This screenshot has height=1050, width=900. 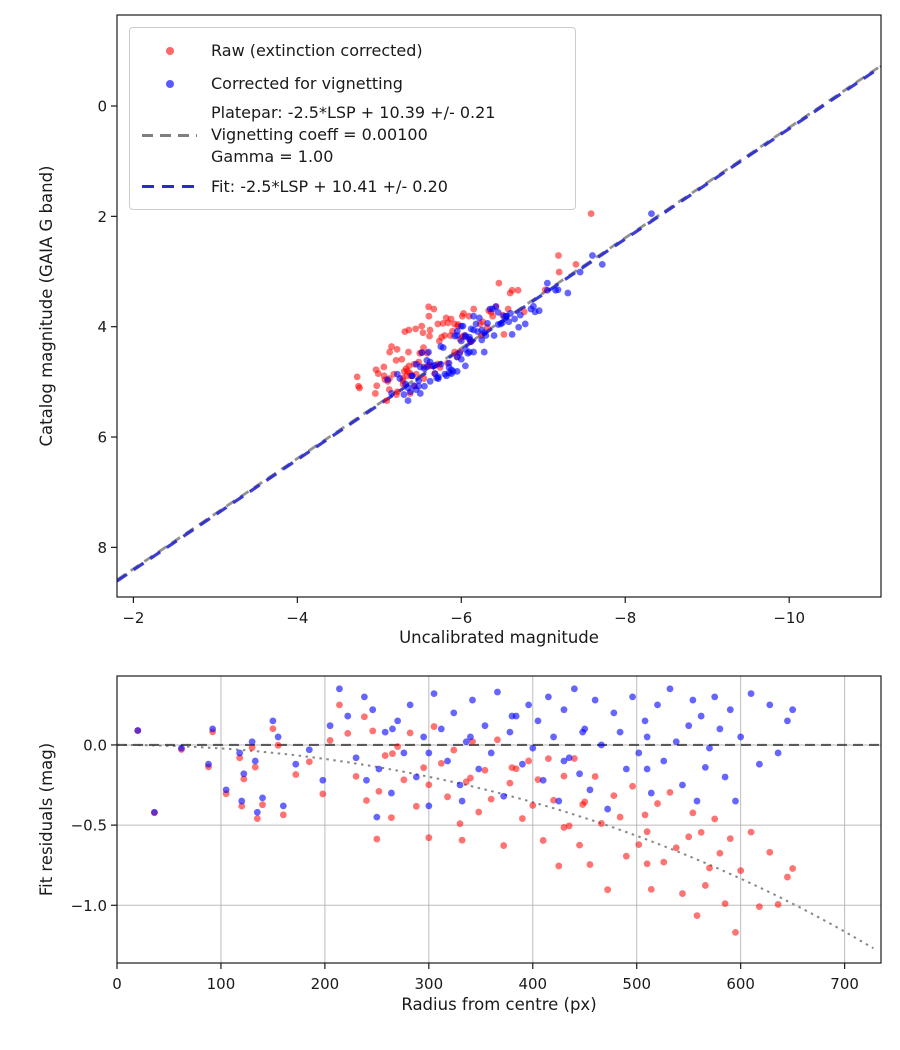 What do you see at coordinates (89, 906) in the screenshot?
I see `y-tick-label: −1.0` at bounding box center [89, 906].